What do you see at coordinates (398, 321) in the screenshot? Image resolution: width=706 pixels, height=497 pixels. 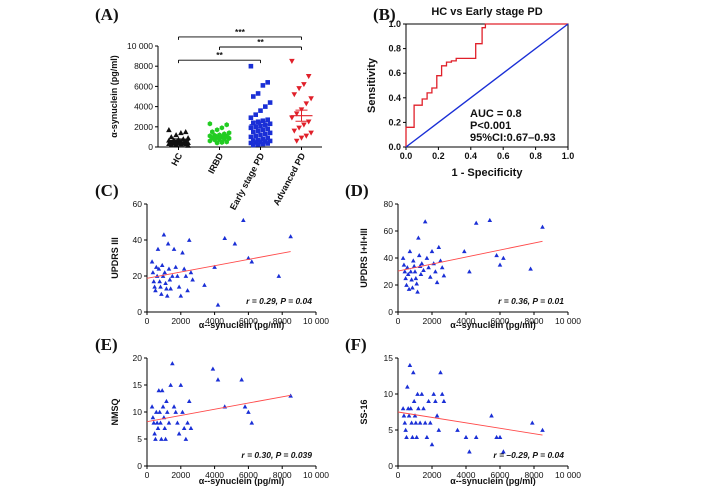 I see `x-tick-label-d: 0` at bounding box center [398, 321].